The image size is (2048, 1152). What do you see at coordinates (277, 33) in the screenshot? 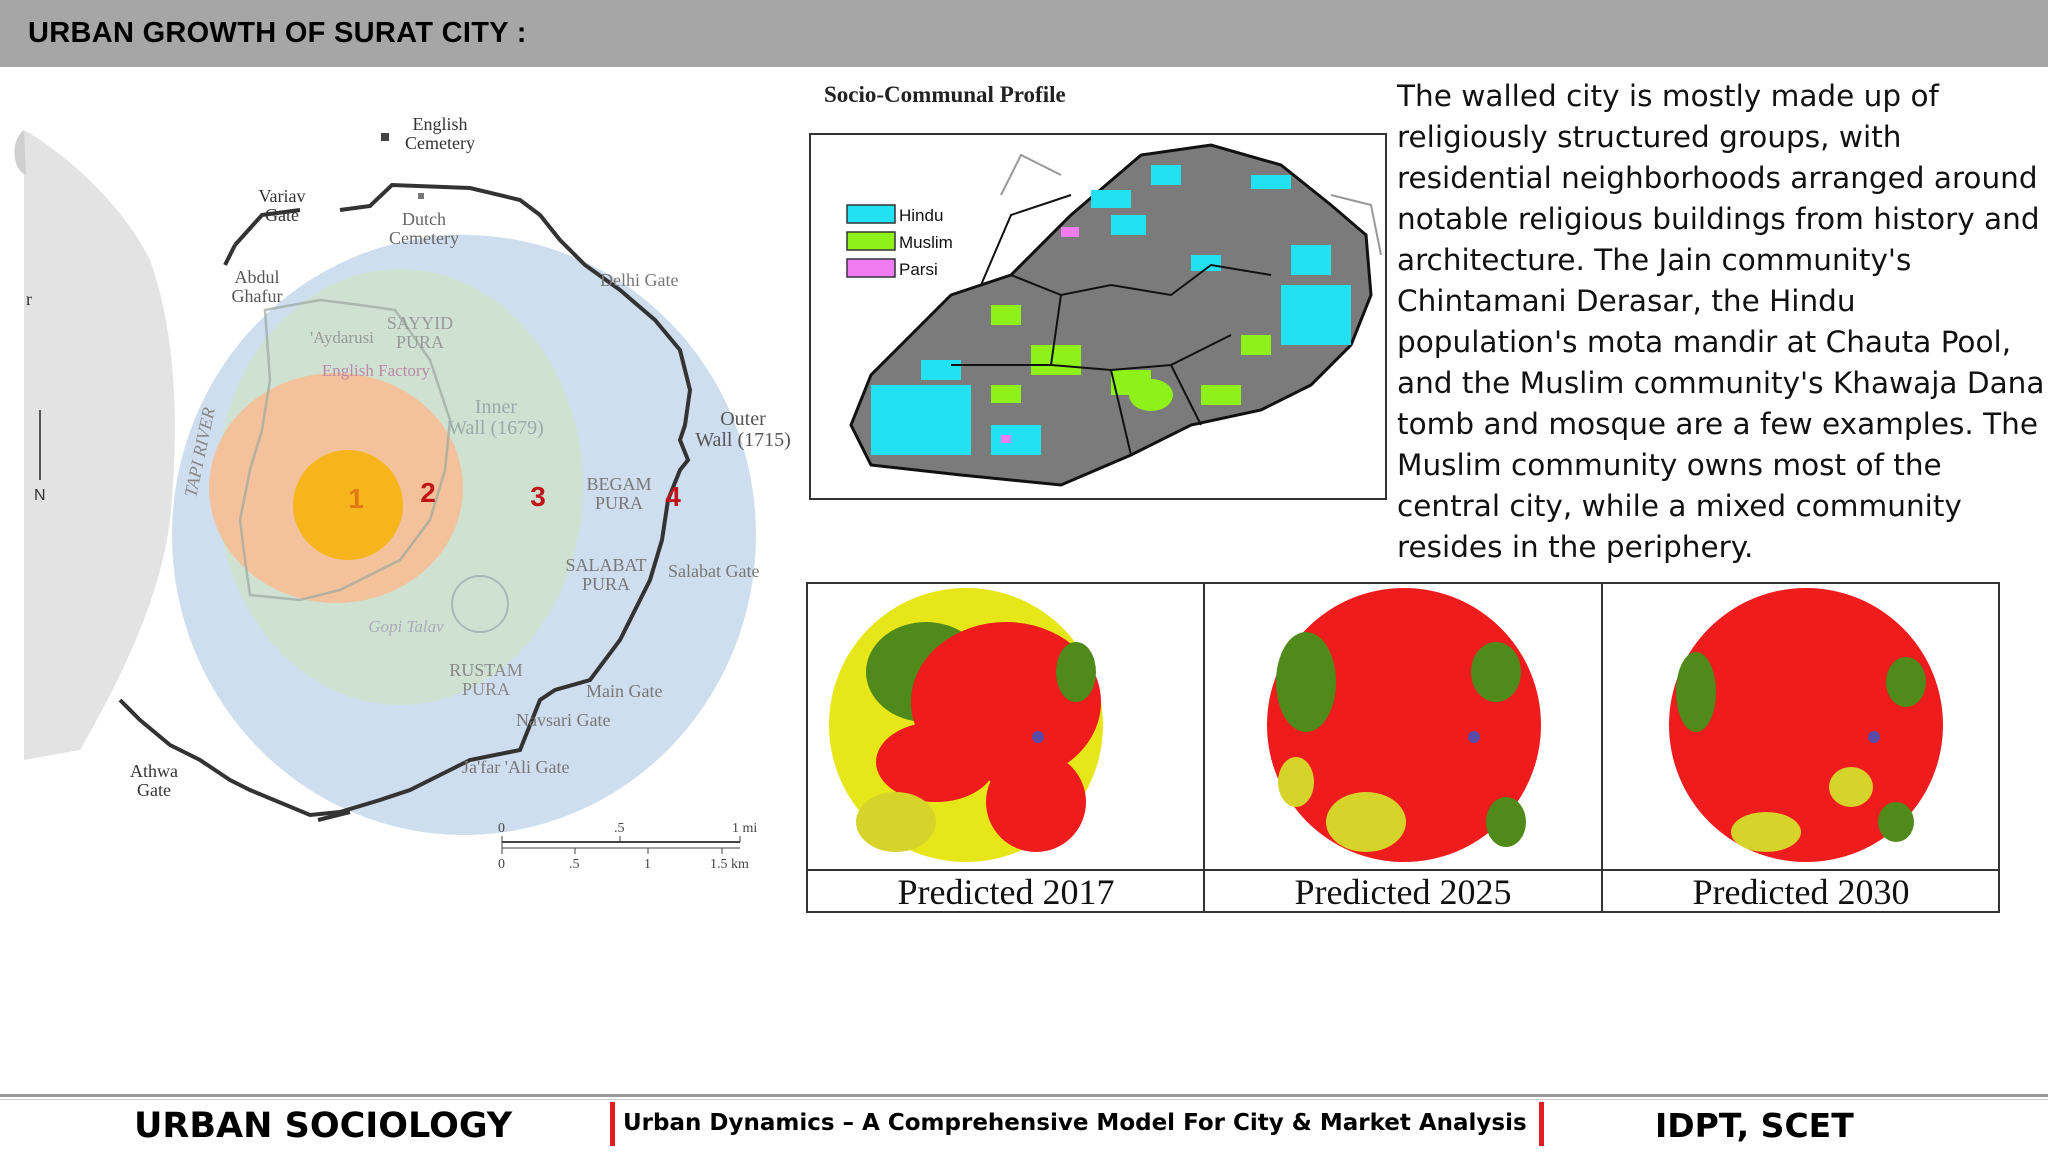
I see `page-title: URBAN GROWTH OF SURAT CITY :` at bounding box center [277, 33].